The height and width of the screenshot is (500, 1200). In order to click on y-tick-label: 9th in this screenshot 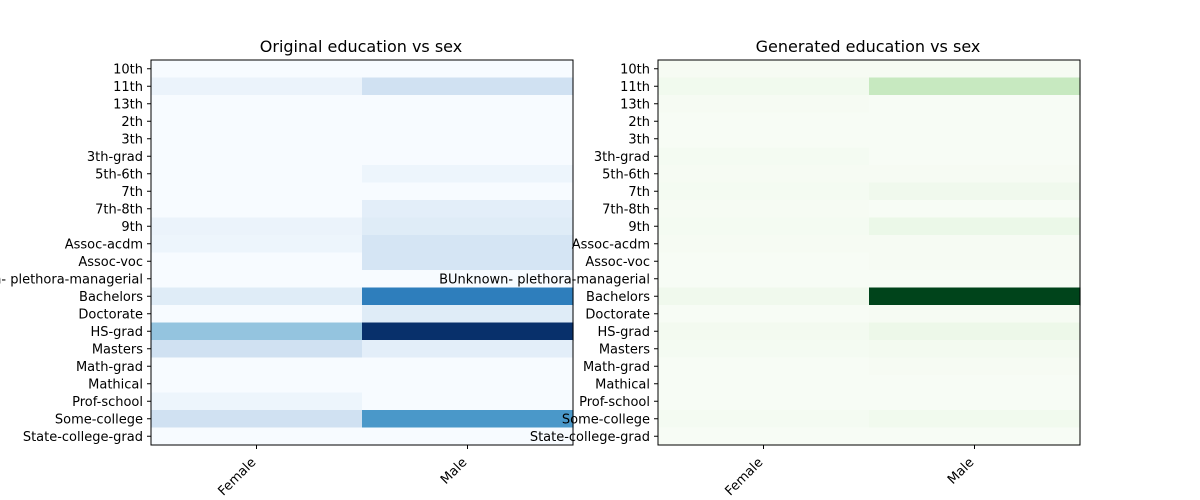, I will do `click(639, 227)`.